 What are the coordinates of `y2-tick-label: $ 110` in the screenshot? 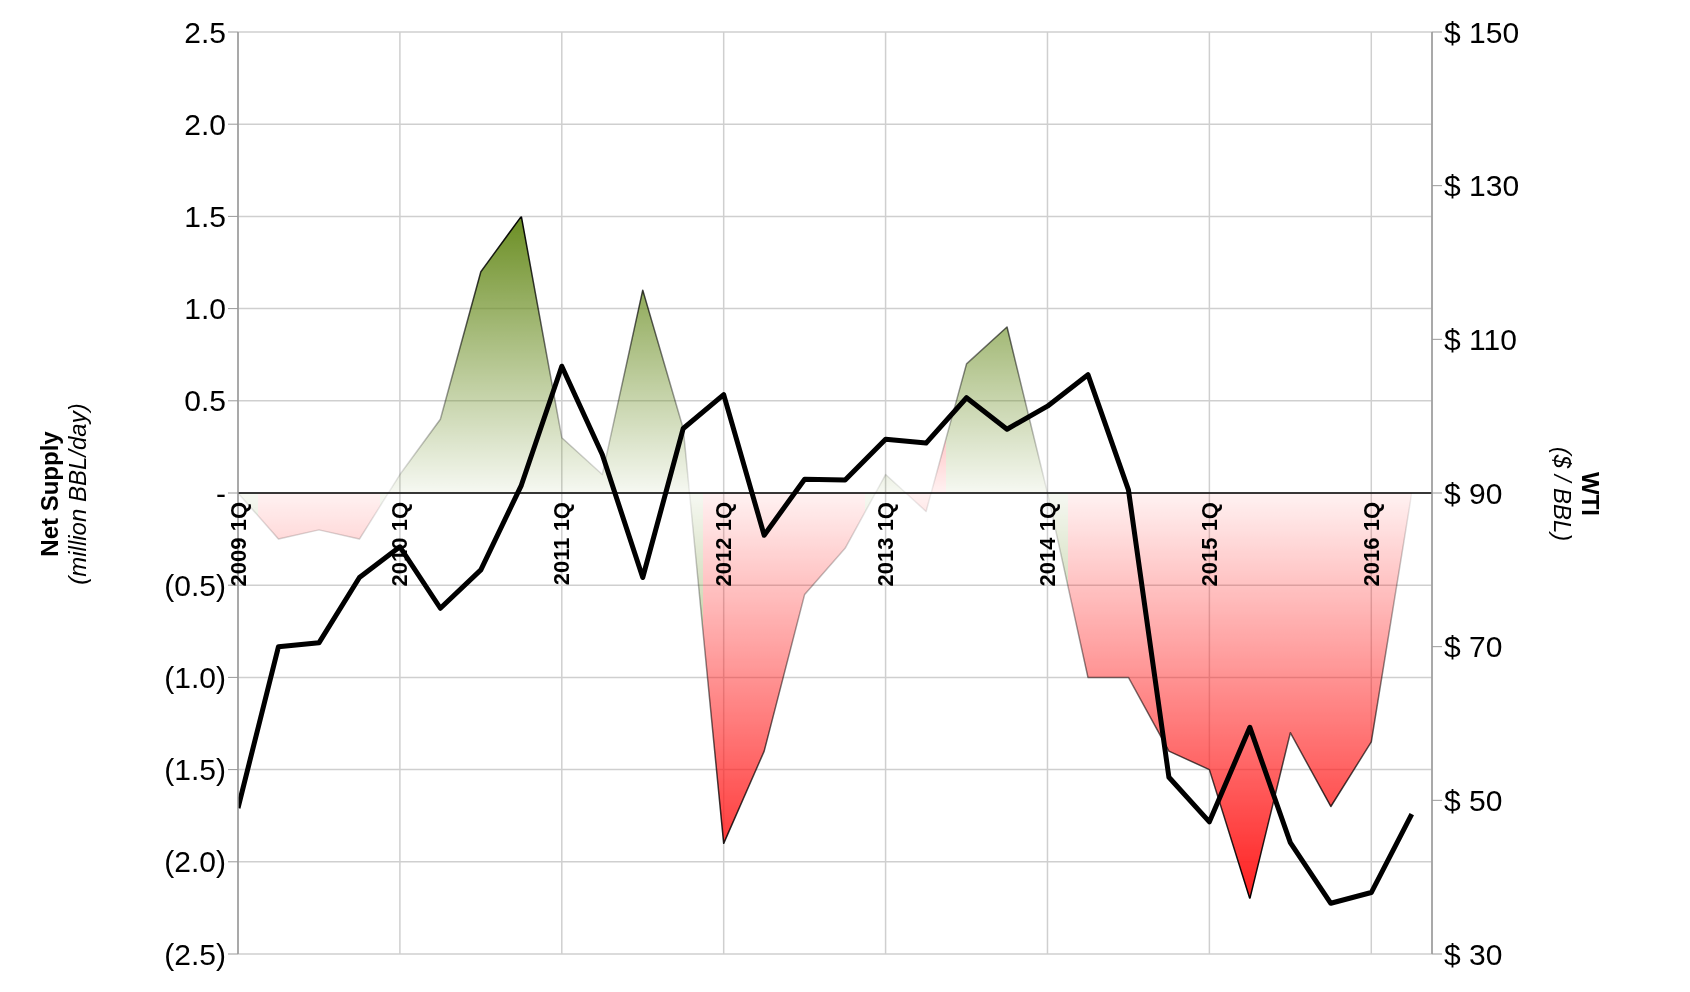 It's located at (1480, 339).